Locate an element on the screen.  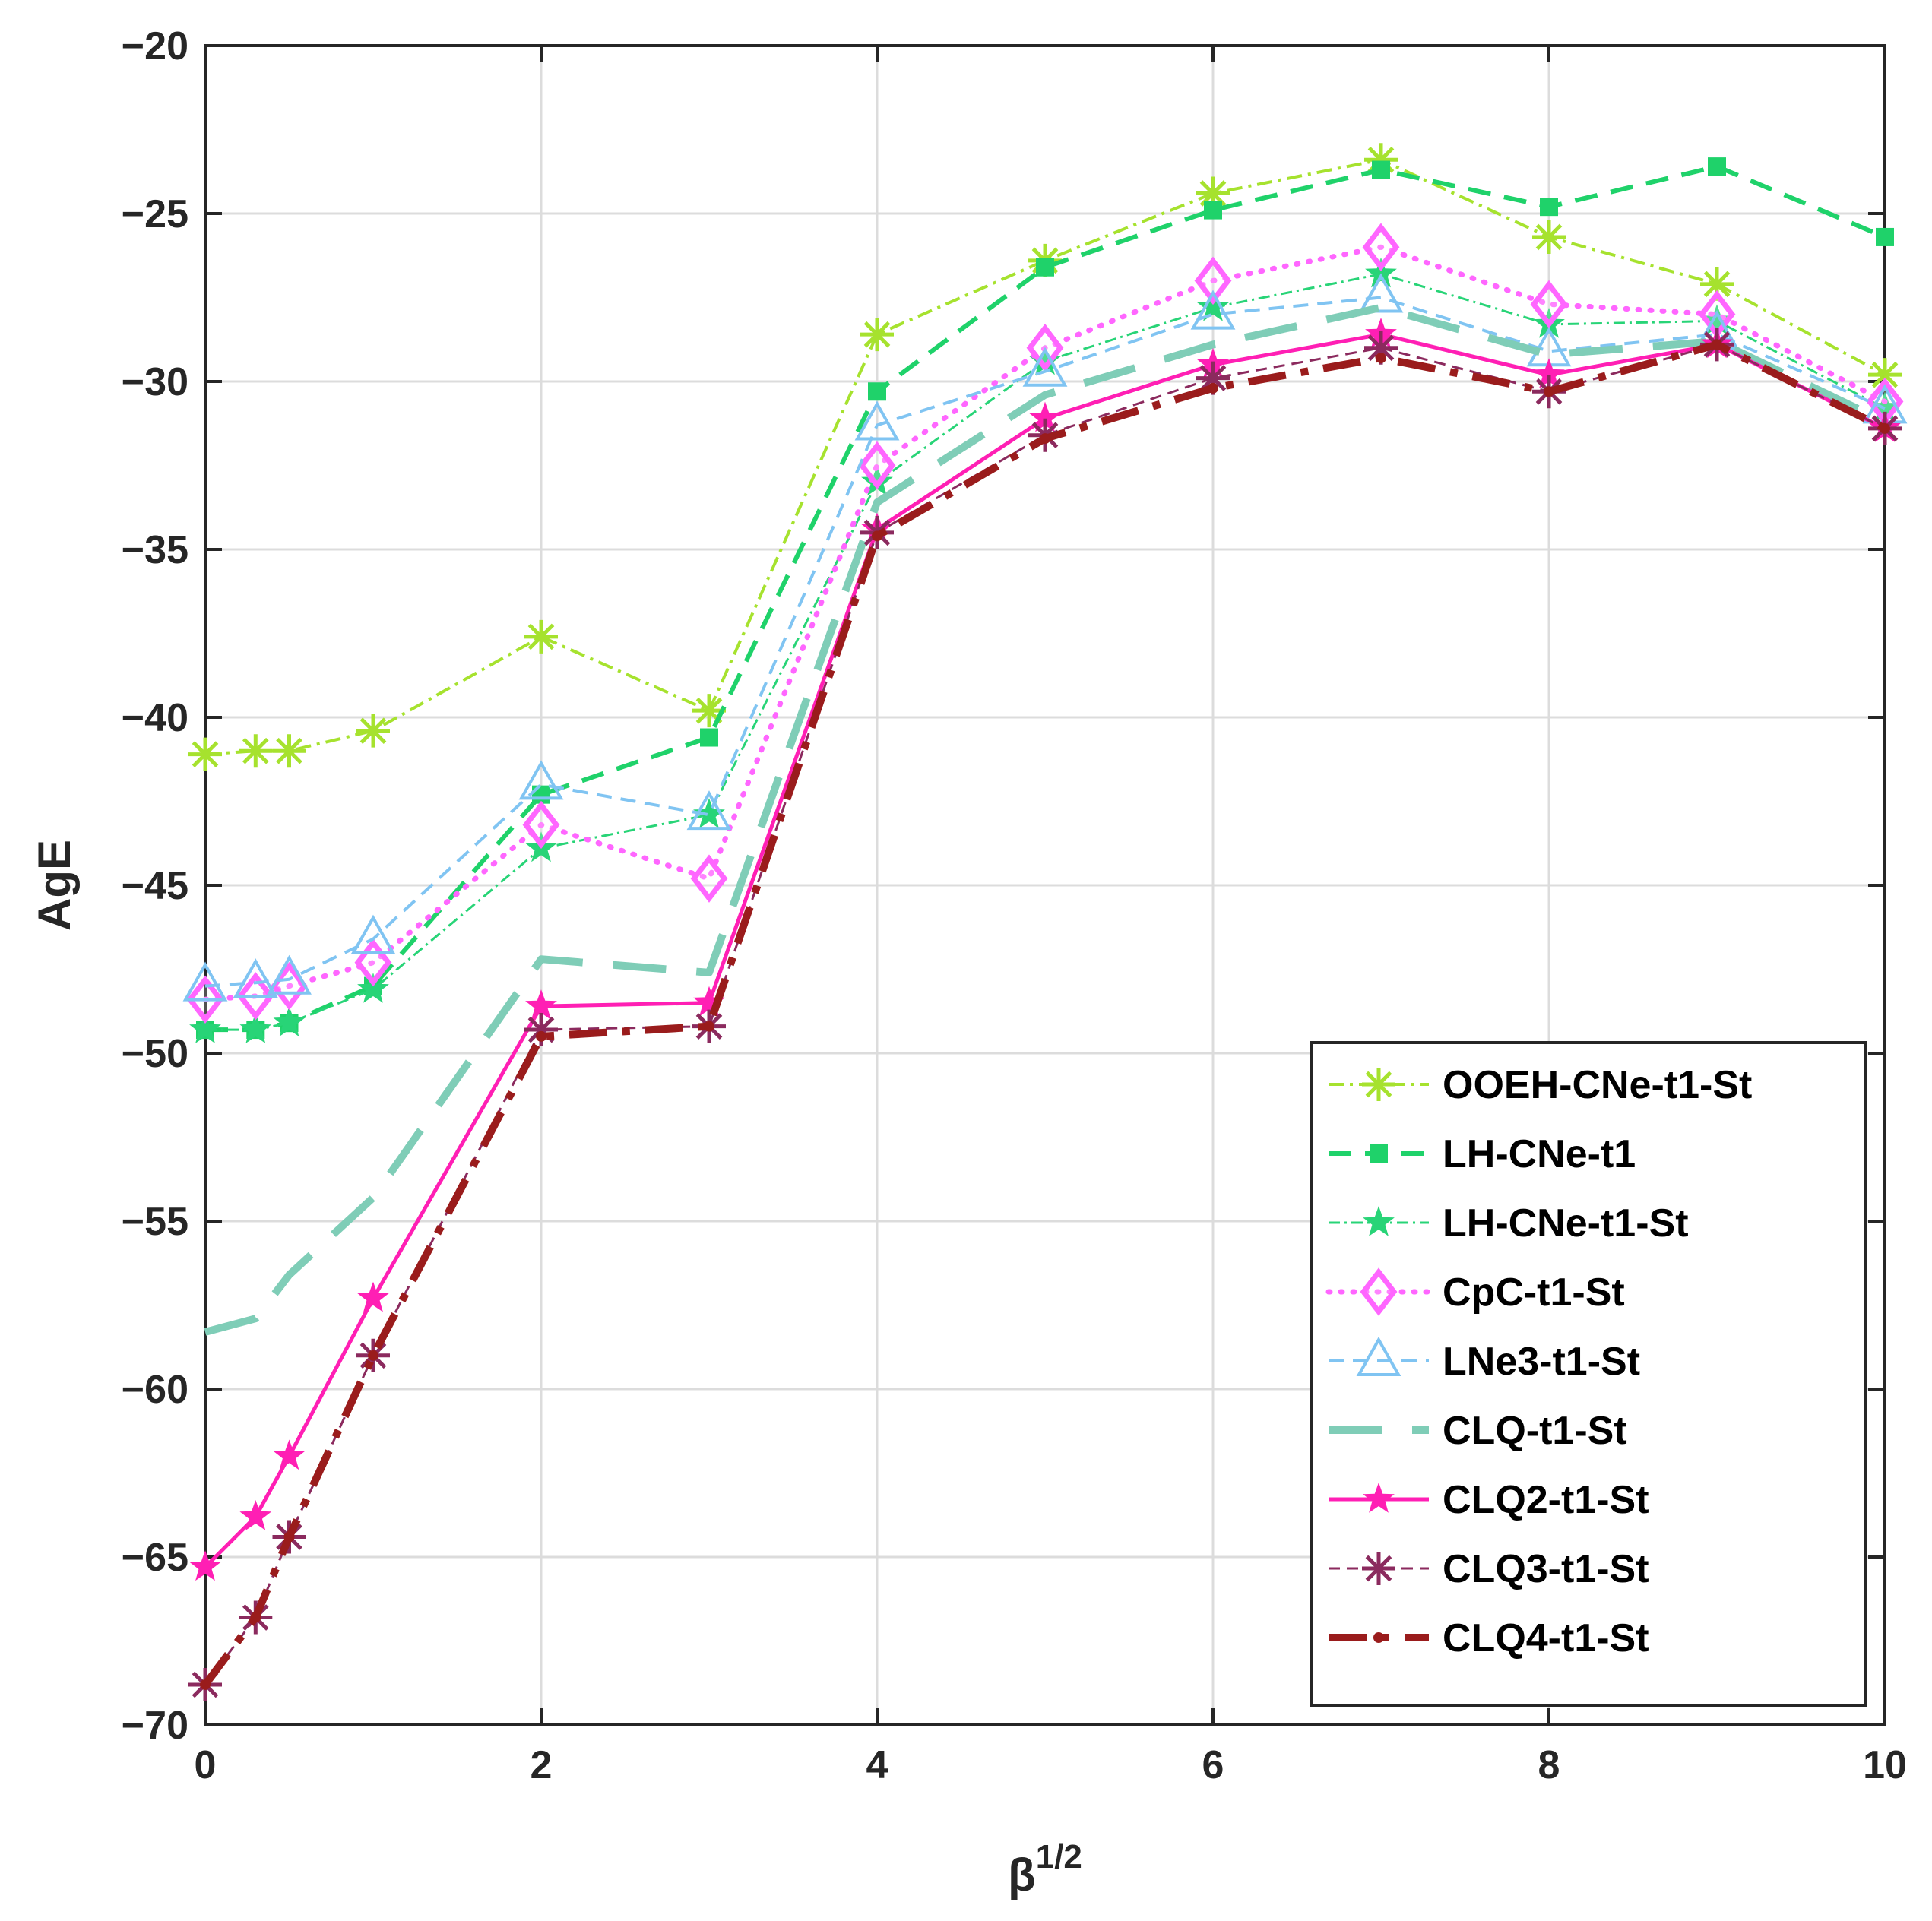
legend-entry-clq3-t1-st-marker is located at coordinates (1378, 1568).